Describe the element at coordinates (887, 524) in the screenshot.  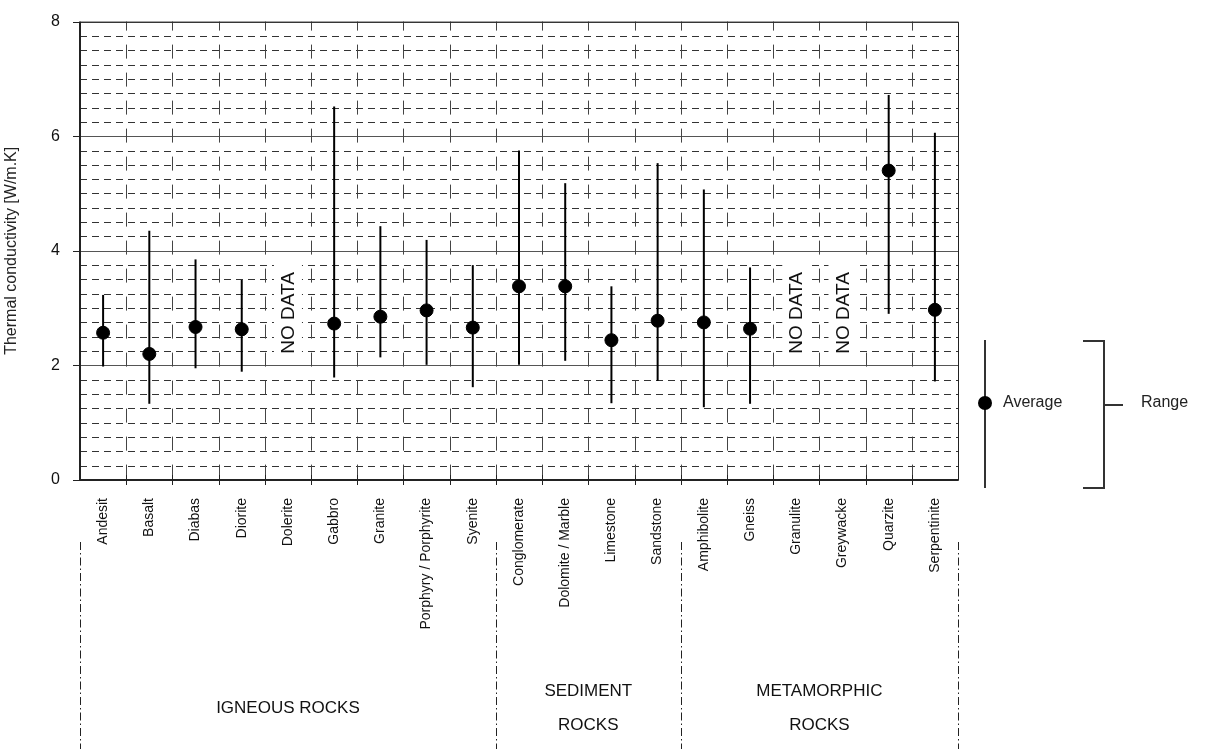
I see `x-tick-label: Quarzite` at that location.